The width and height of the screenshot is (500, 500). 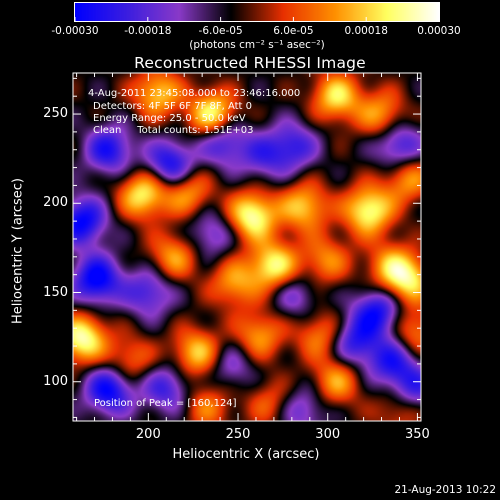 I want to click on annotation-clean-counts: Clean Total counts: 1.51E+03, so click(x=173, y=130).